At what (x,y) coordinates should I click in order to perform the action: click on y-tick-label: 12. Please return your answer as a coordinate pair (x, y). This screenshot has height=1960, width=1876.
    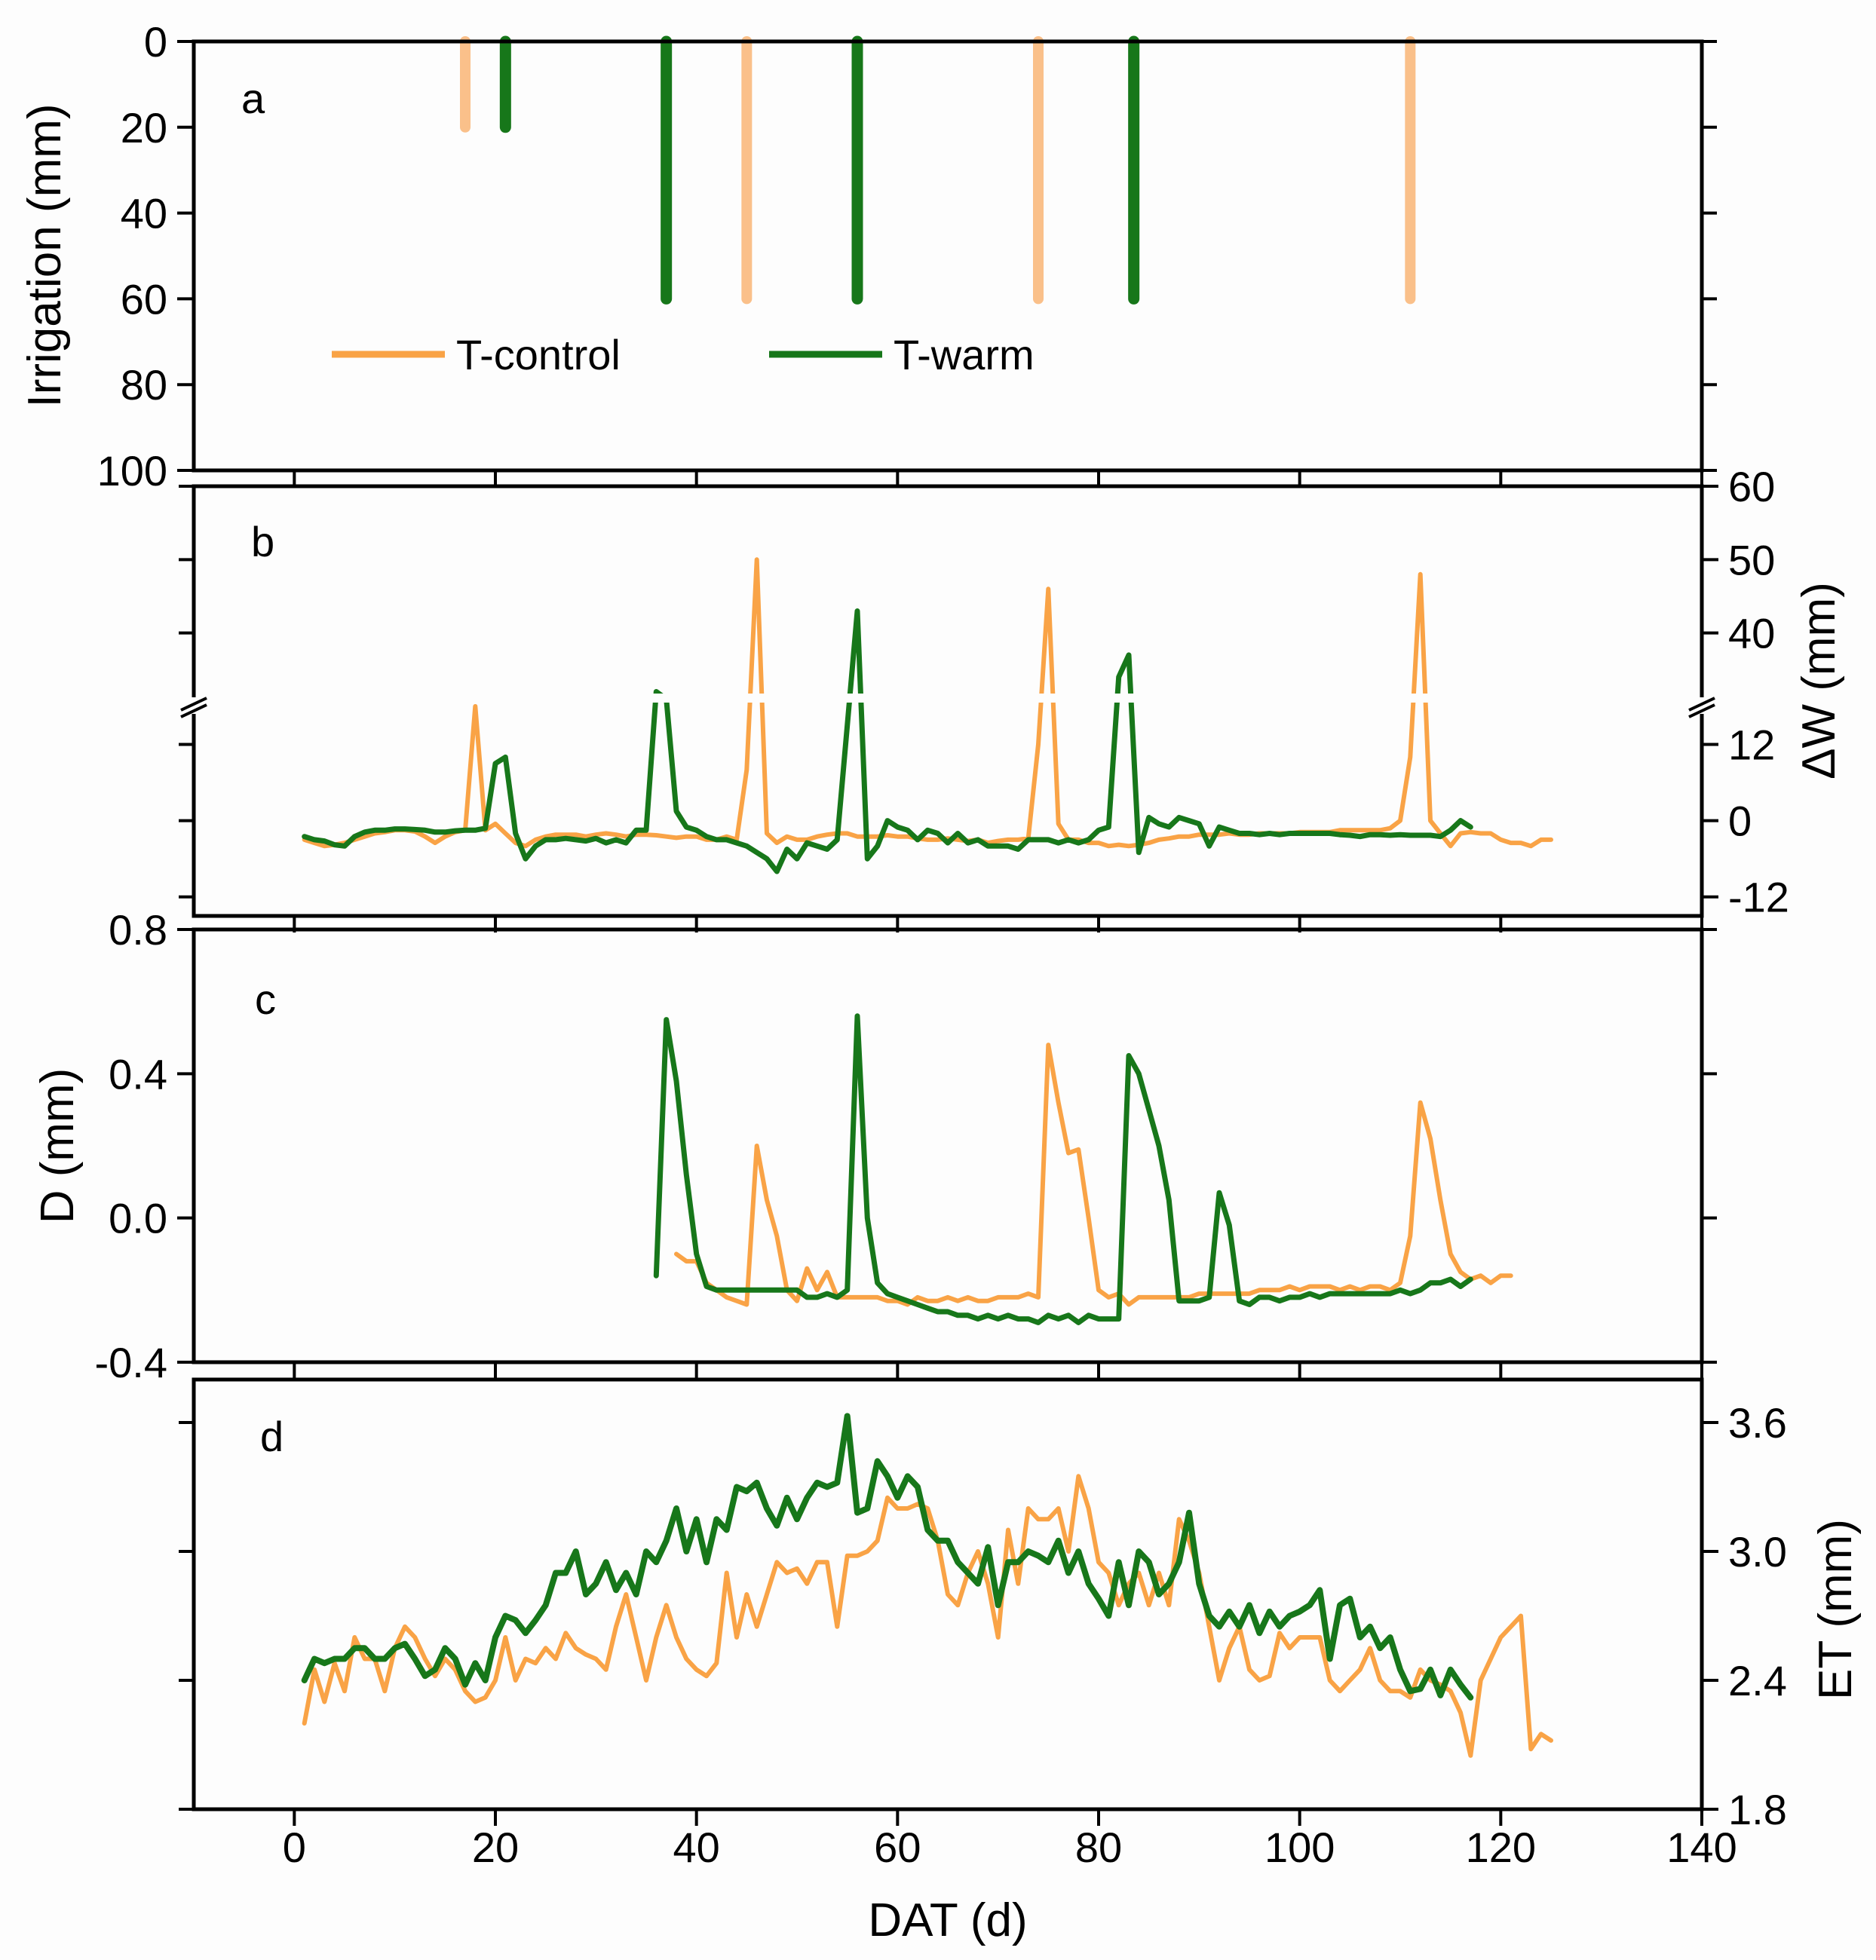
    Looking at the image, I should click on (1751, 745).